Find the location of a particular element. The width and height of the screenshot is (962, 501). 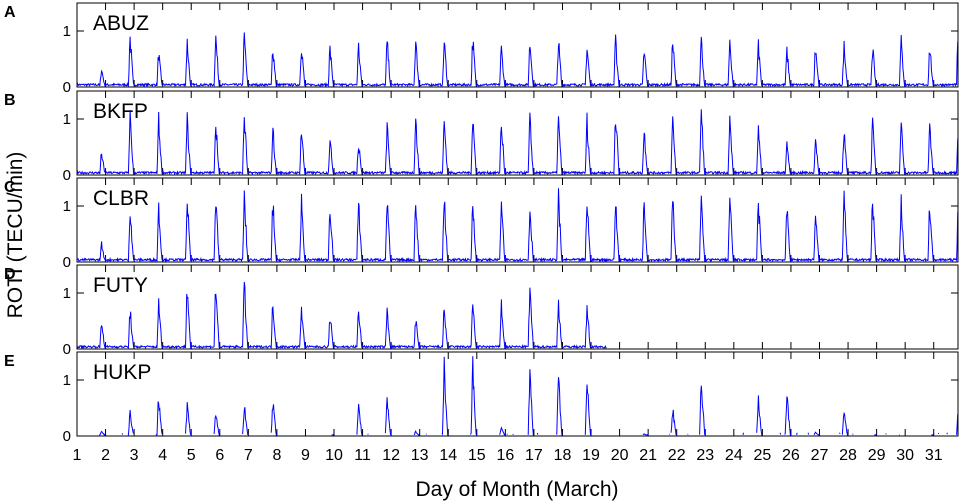

x-tick-label: 17 is located at coordinates (534, 455).